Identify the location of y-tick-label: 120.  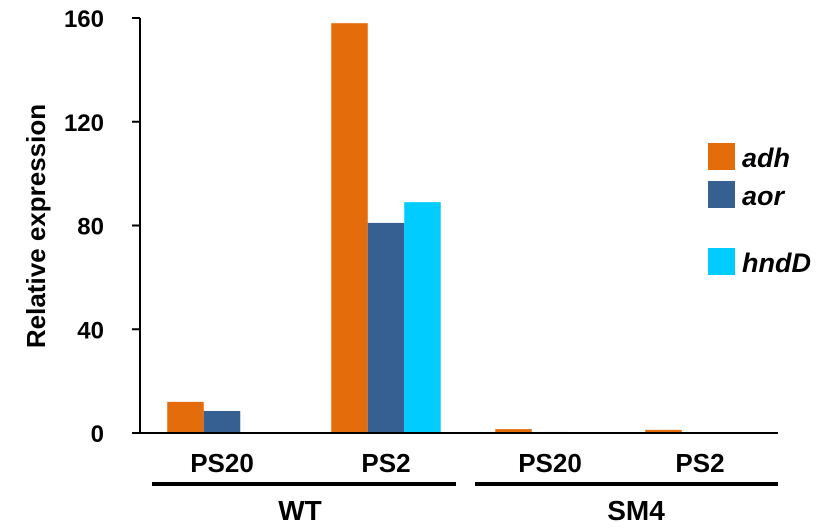
(84, 123).